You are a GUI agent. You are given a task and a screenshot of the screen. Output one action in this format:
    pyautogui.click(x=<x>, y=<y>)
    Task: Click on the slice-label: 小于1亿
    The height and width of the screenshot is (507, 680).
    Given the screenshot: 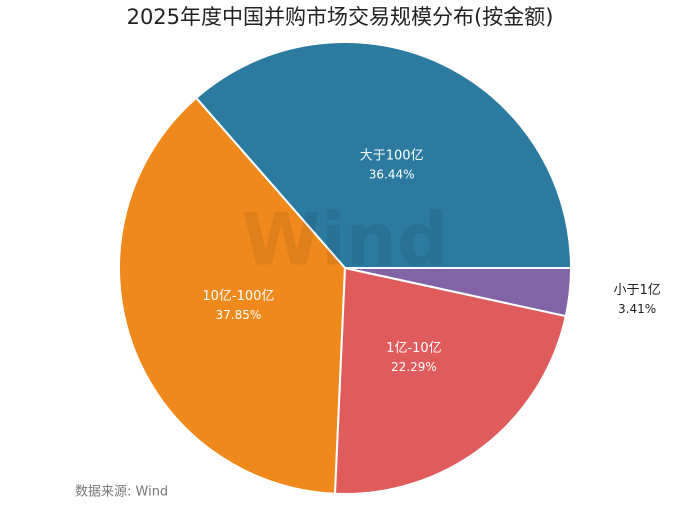 What is the action you would take?
    pyautogui.click(x=636, y=290)
    